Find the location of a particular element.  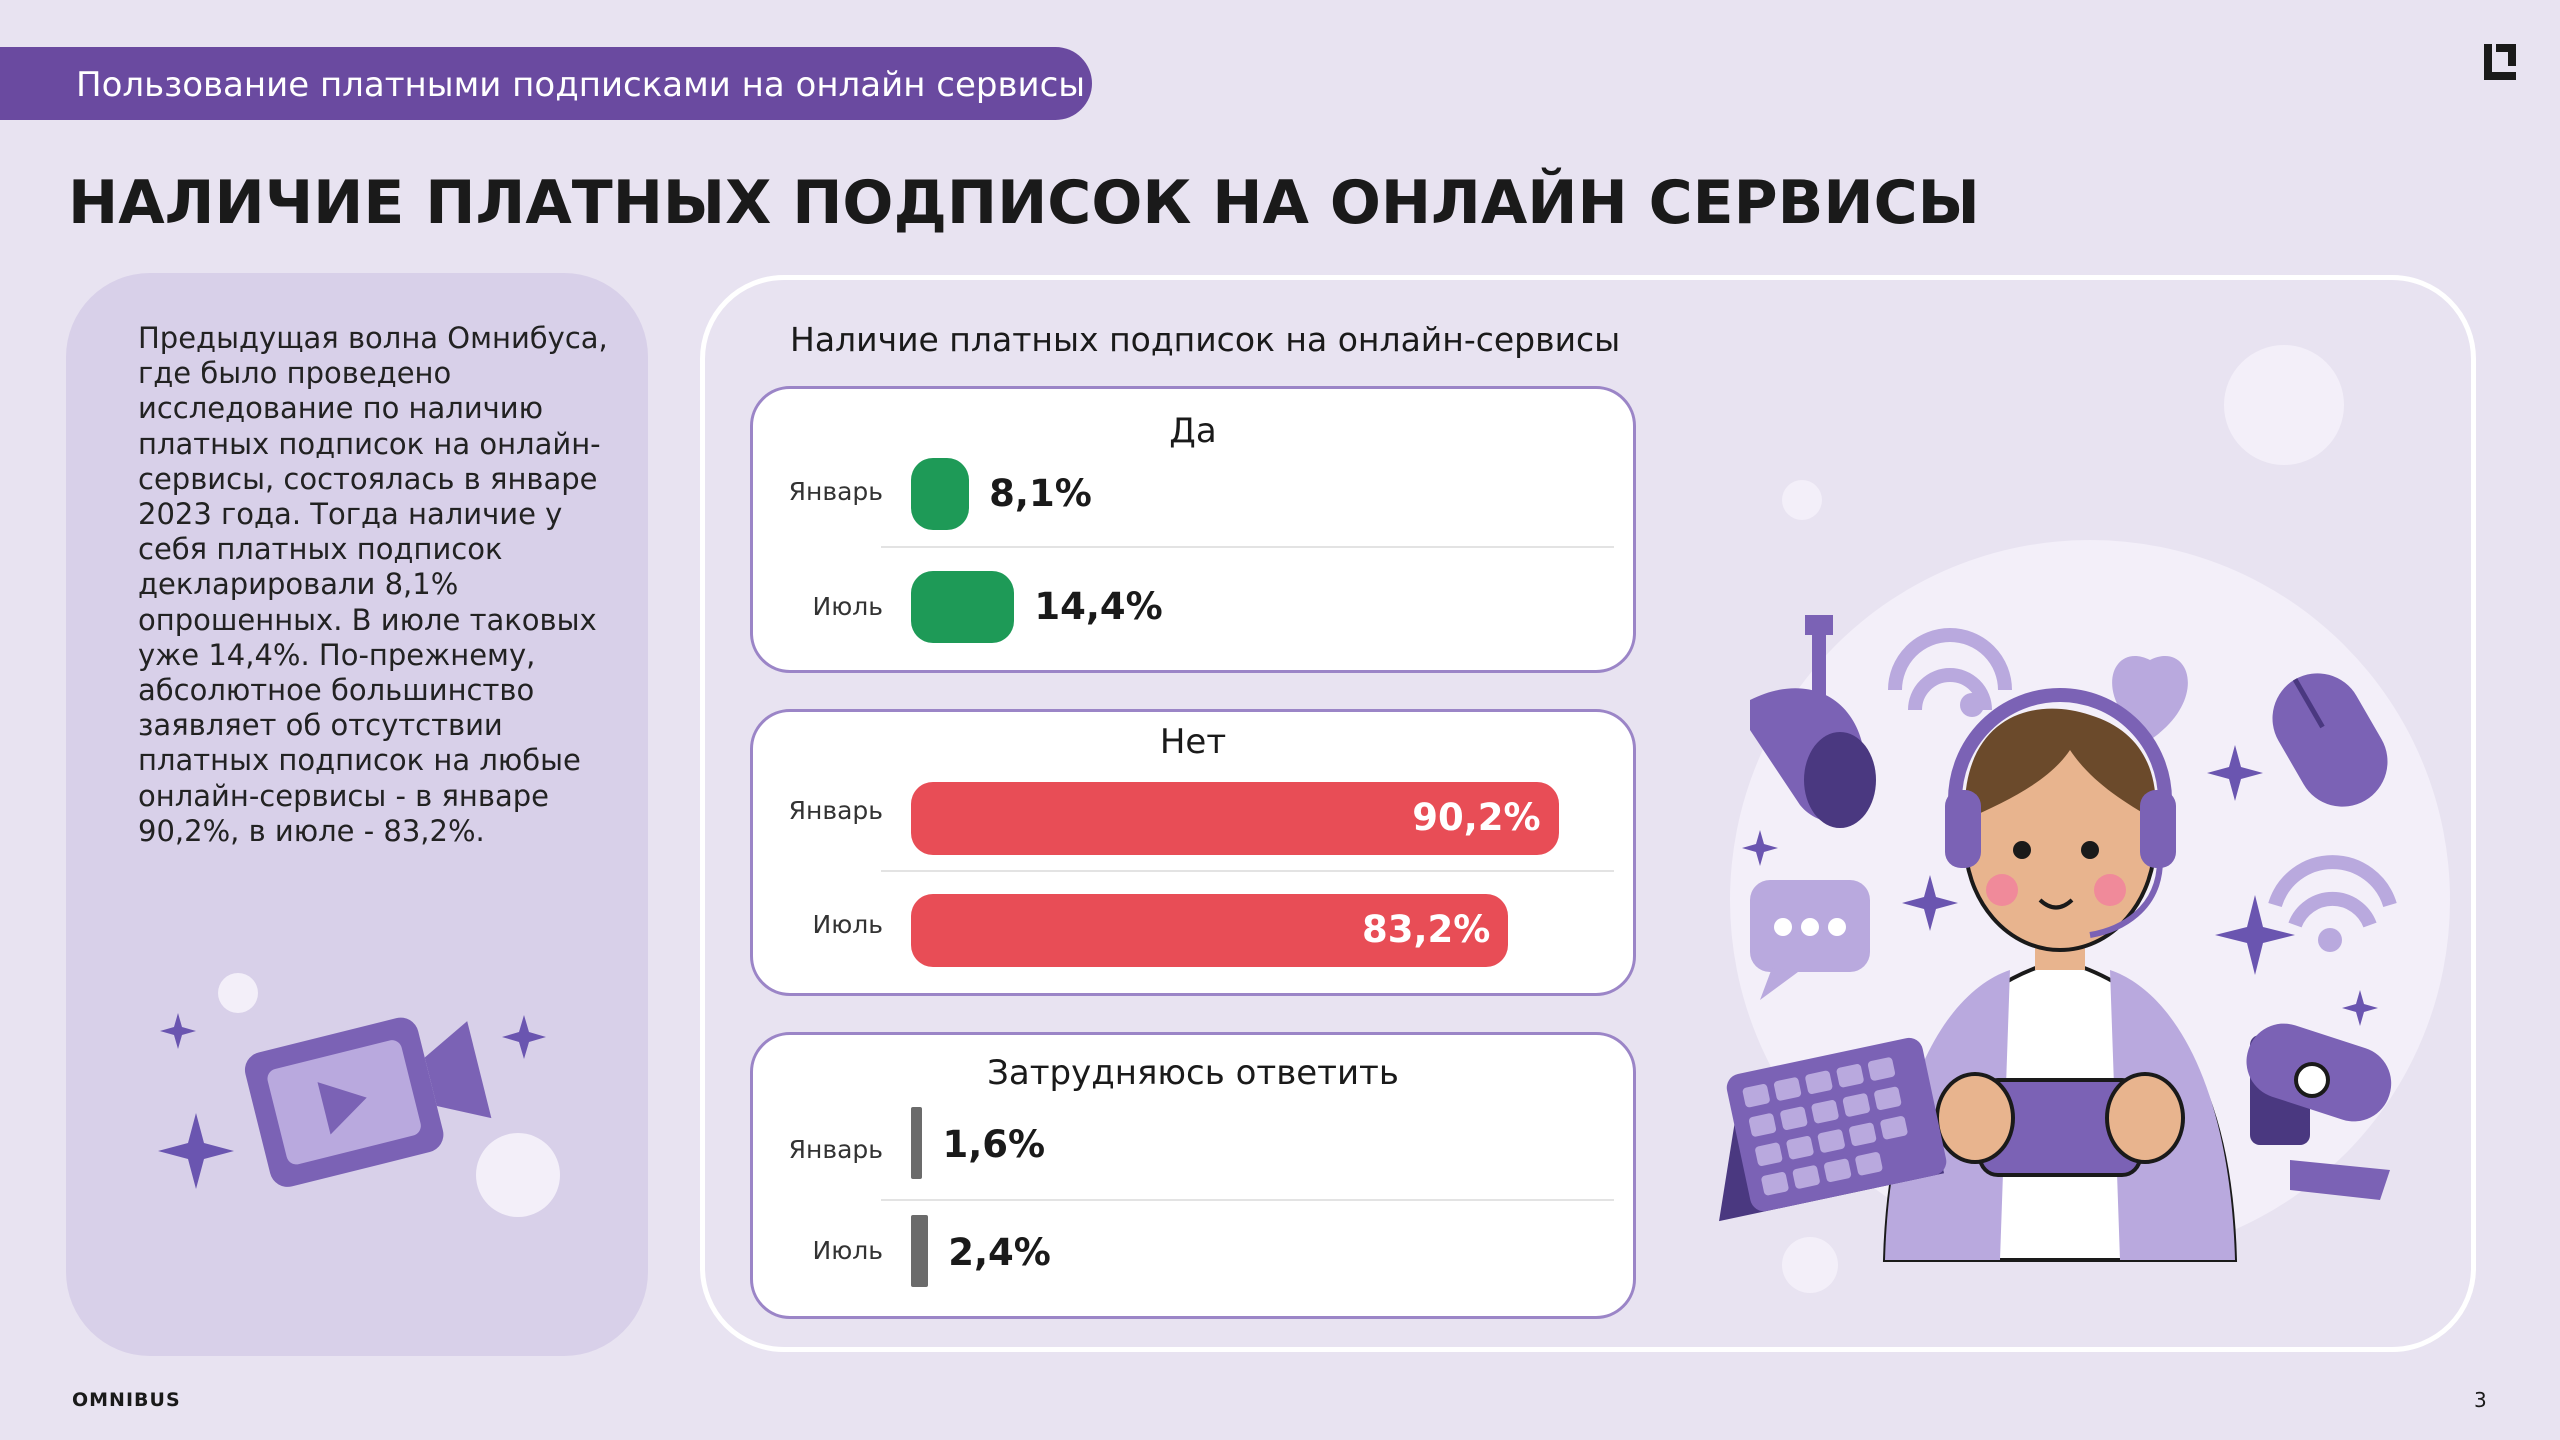

bar-hard-january is located at coordinates (917, 1143).